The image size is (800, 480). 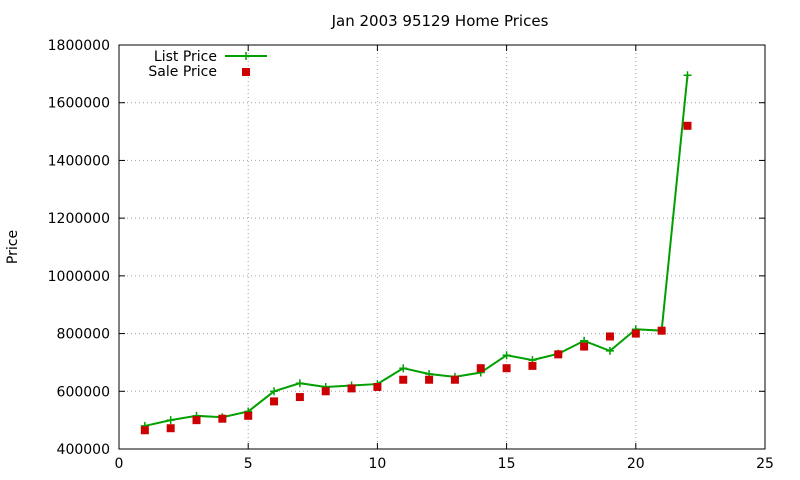 I want to click on y-tick-label: 1600000, so click(x=79, y=104).